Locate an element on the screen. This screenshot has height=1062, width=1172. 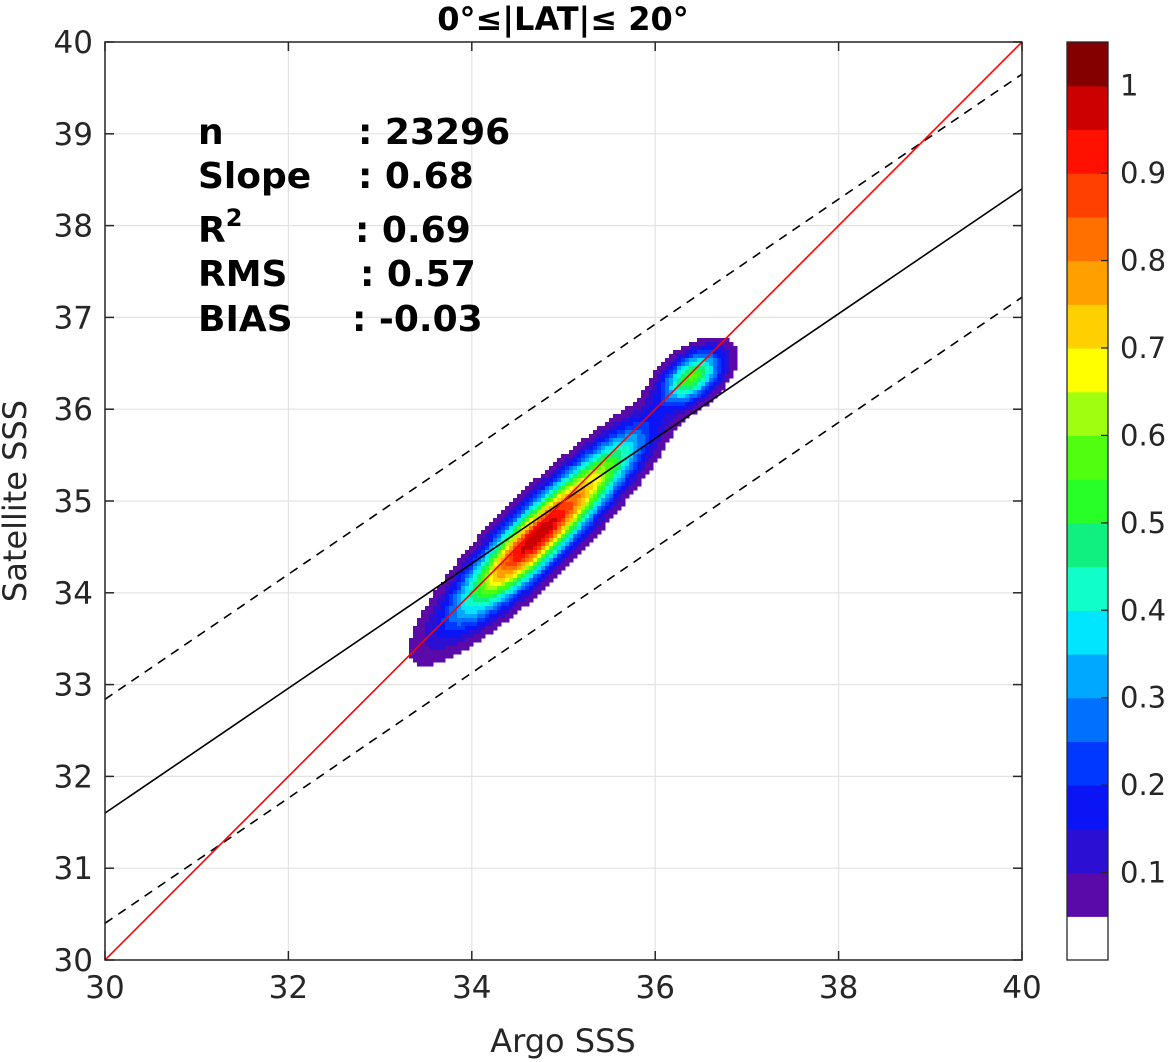
colorbar-segment is located at coordinates (1087, 326).